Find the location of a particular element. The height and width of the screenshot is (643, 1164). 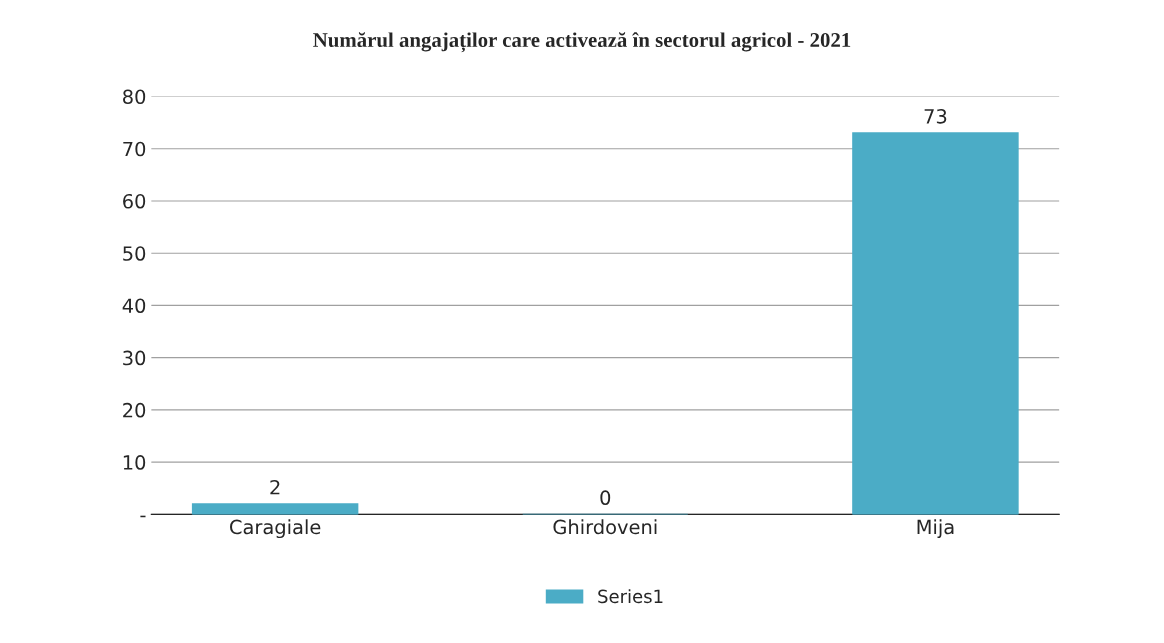

data-label: 2 is located at coordinates (275, 487).